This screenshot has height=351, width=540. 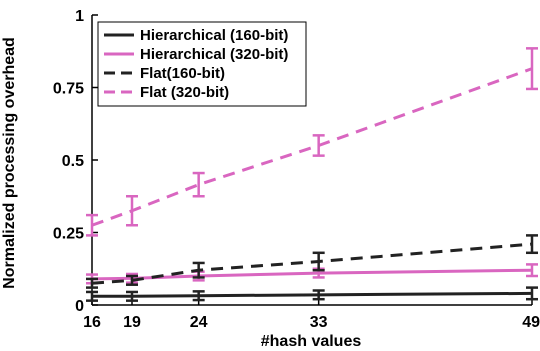 I want to click on x-tick-label: 33, so click(x=319, y=322).